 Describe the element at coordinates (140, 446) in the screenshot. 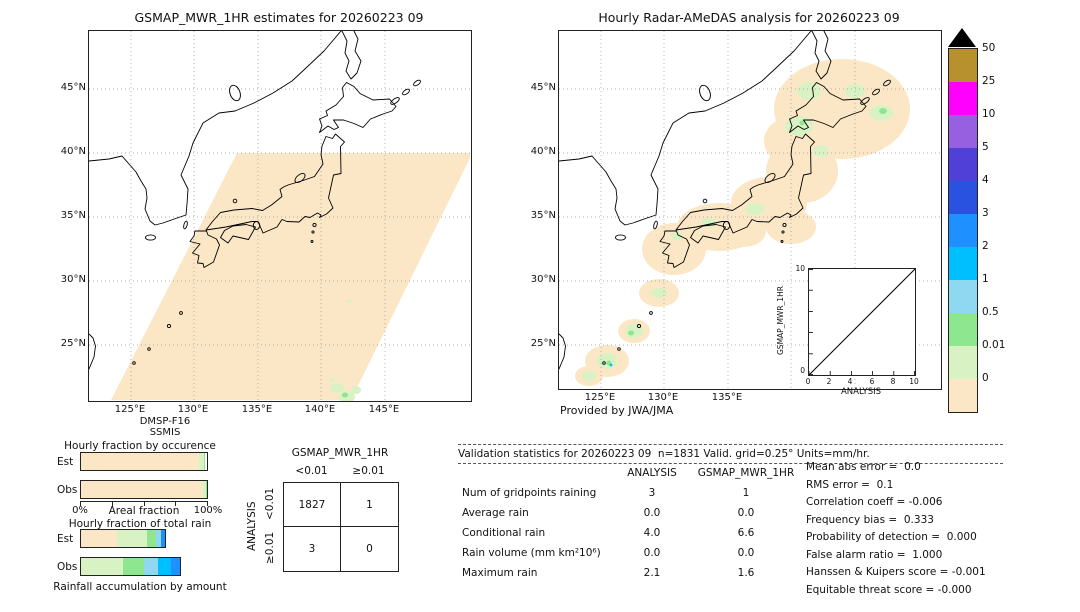

I see `occurrence-chart-title: Hourly fraction by occurence` at that location.